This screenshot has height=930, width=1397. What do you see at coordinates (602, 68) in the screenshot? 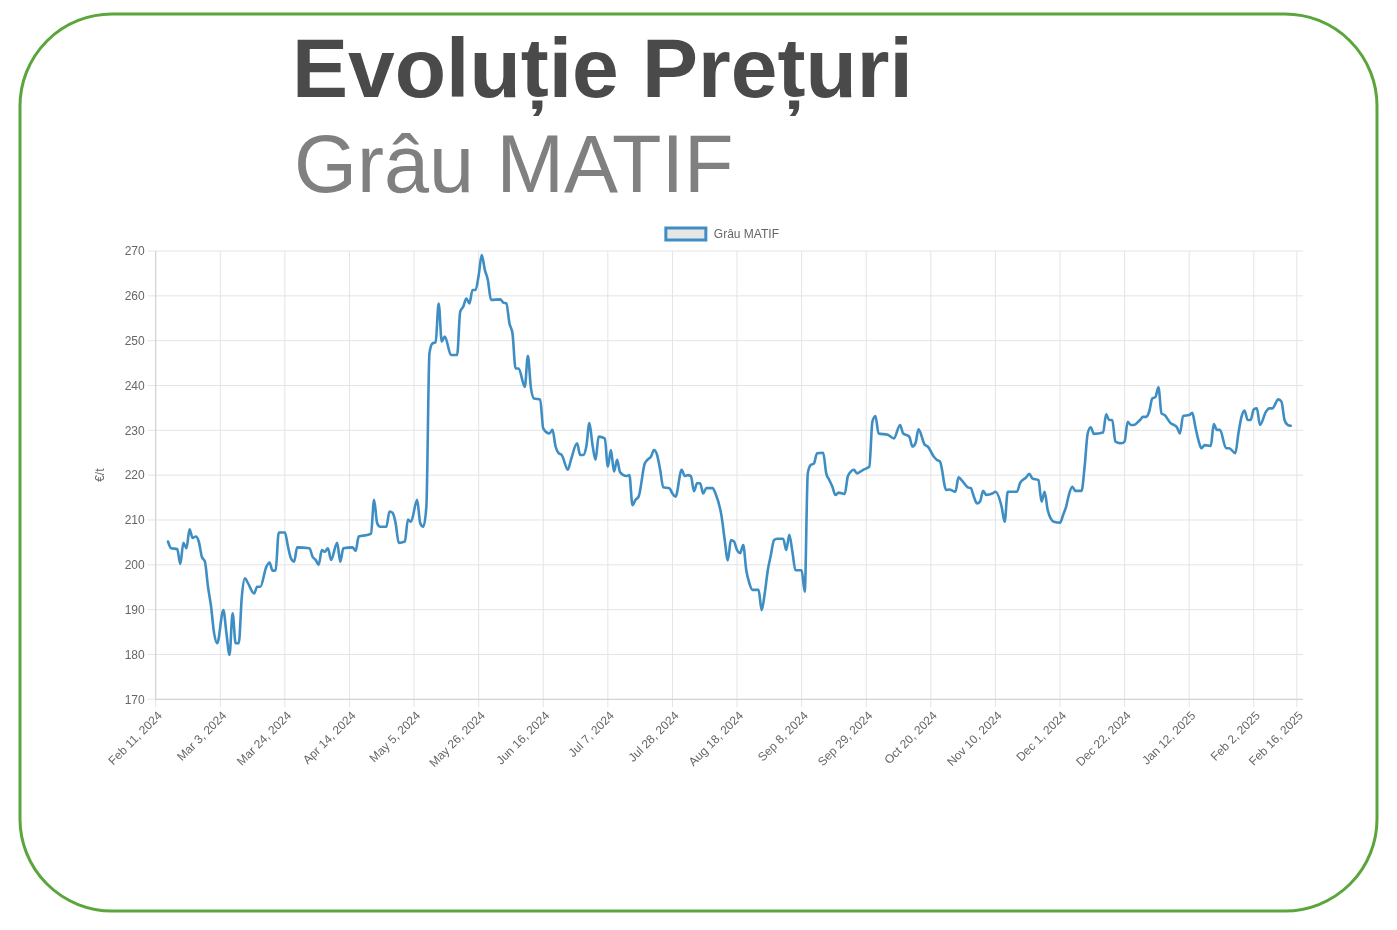
I see `chart-title: Evoluție Prețuri` at bounding box center [602, 68].